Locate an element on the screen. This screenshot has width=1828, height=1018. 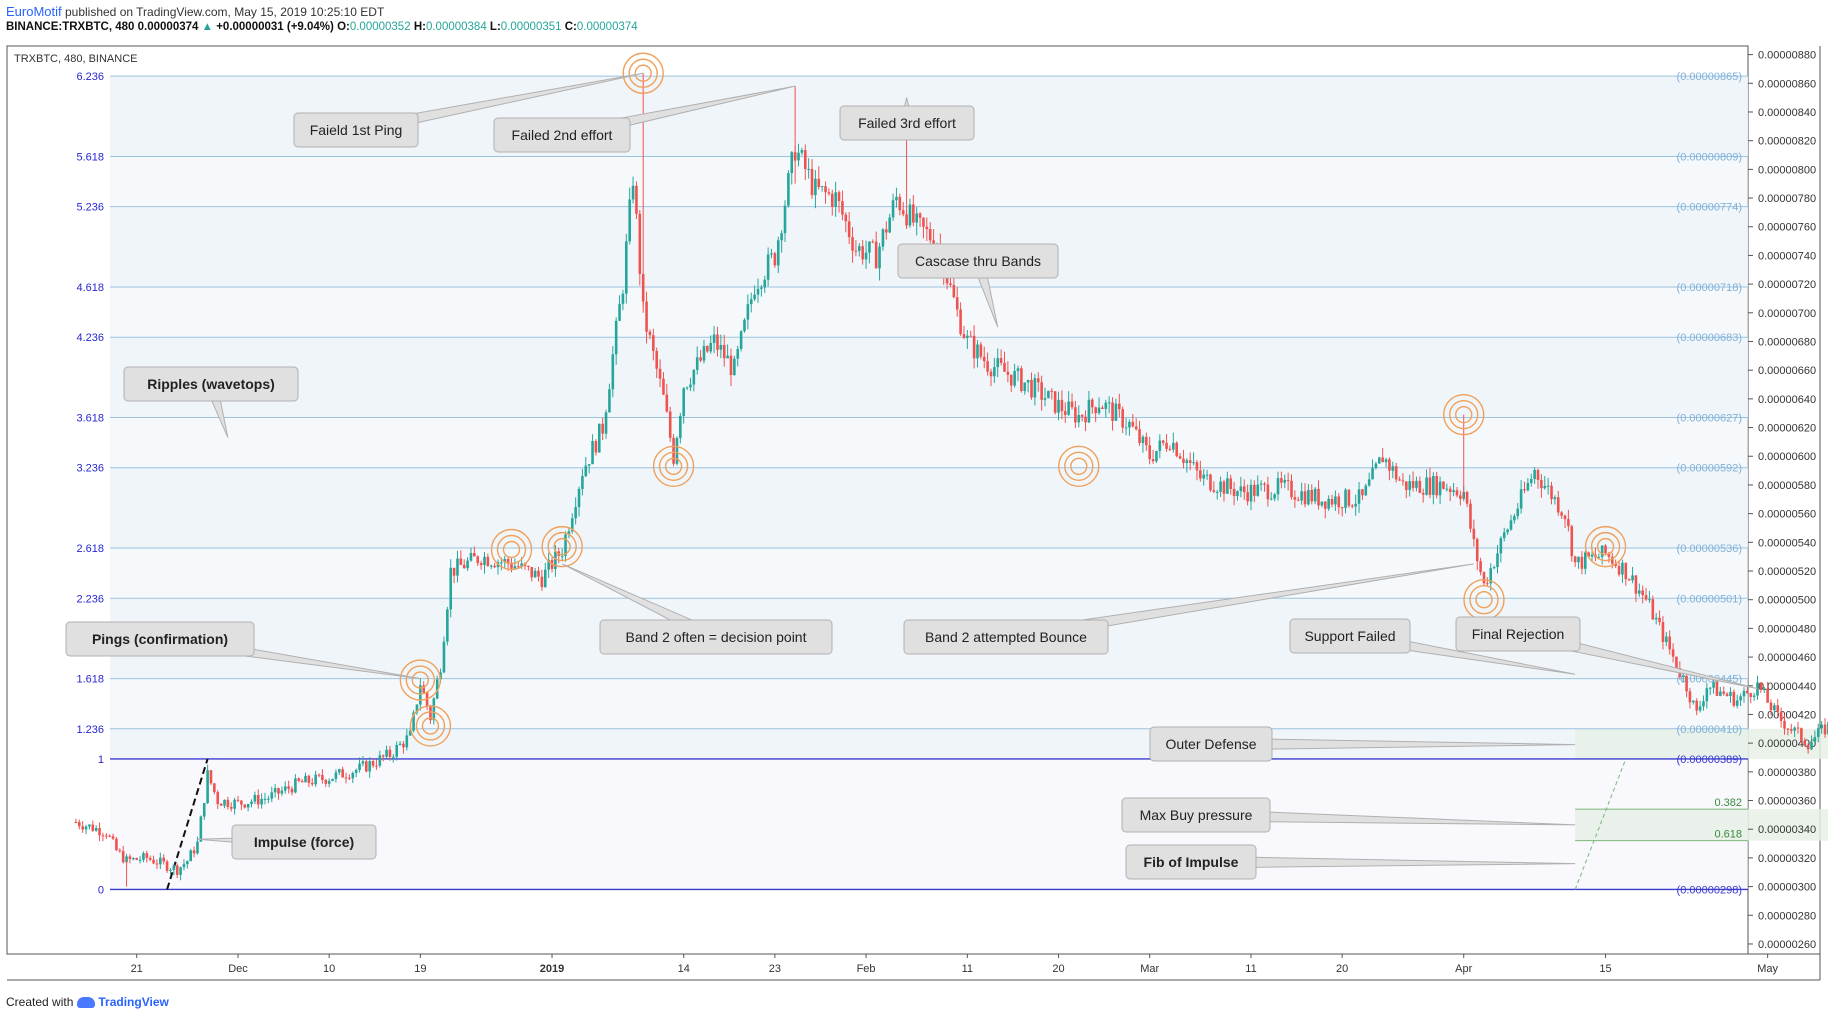
y-tick-label: 0.00000580 is located at coordinates (1787, 486).